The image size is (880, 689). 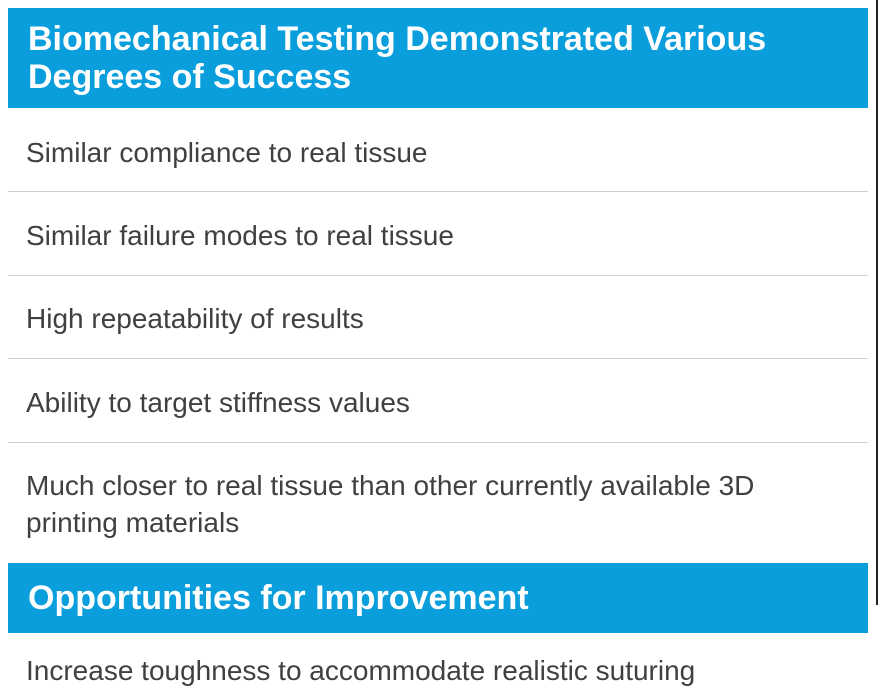 What do you see at coordinates (240, 235) in the screenshot?
I see `list-item: Similar failure modes to real tissue` at bounding box center [240, 235].